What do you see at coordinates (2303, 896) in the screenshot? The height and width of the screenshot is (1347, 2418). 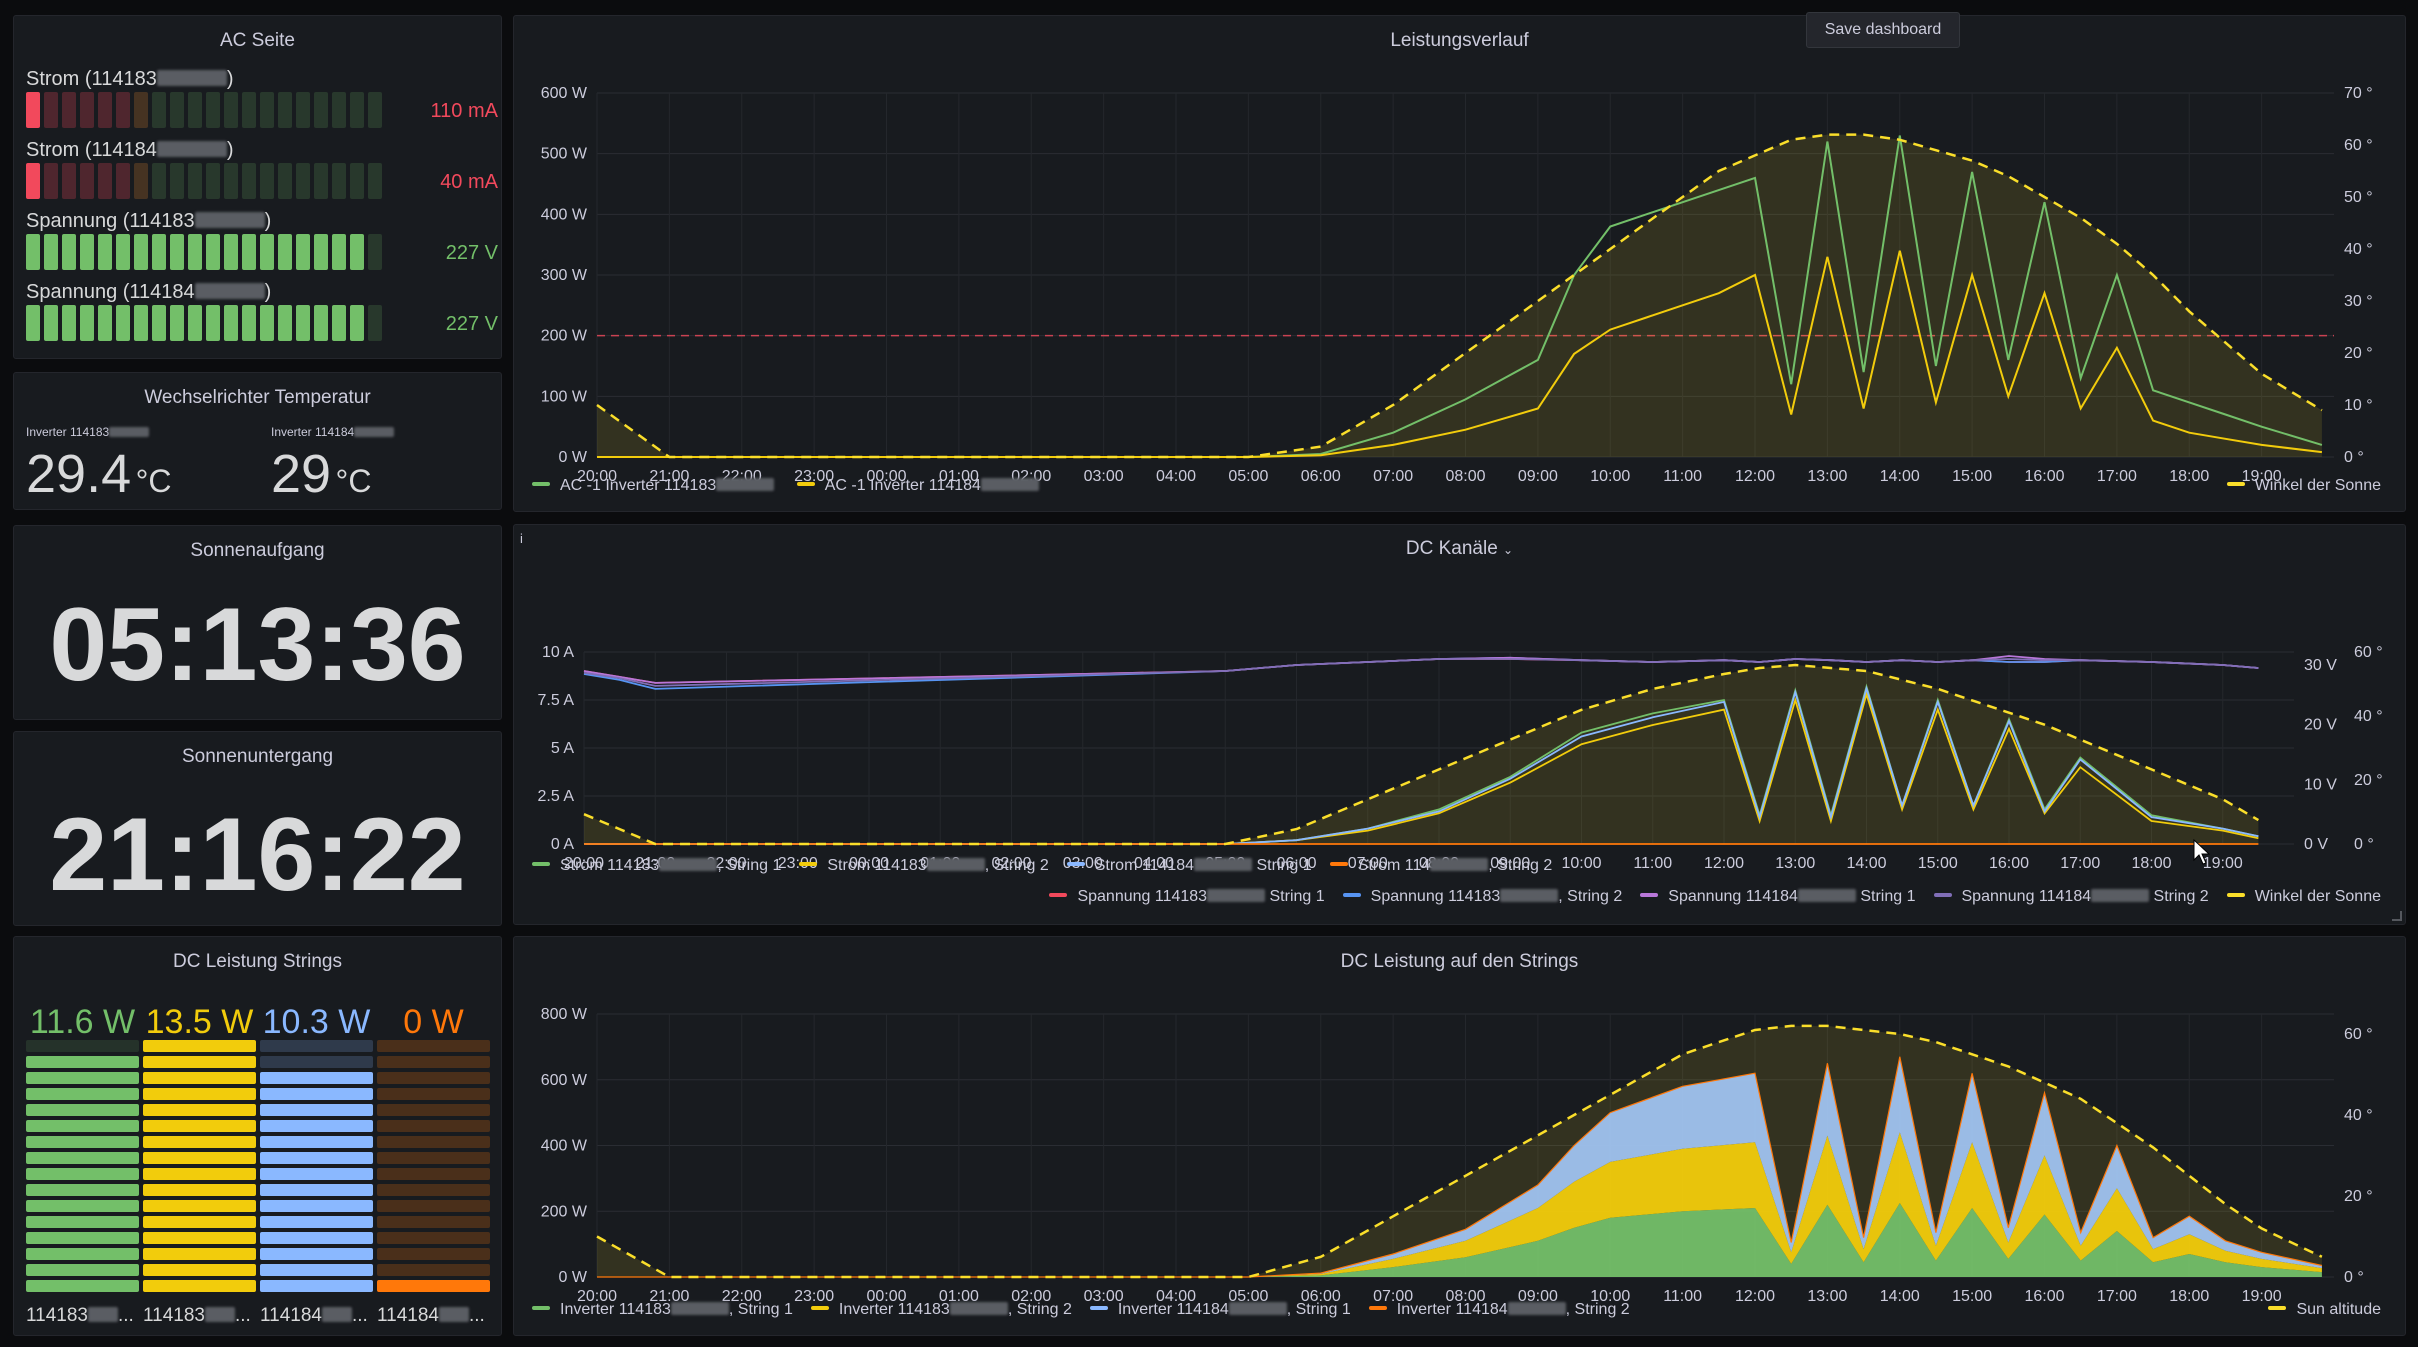 I see `legend-item: Winkel der Sonne` at bounding box center [2303, 896].